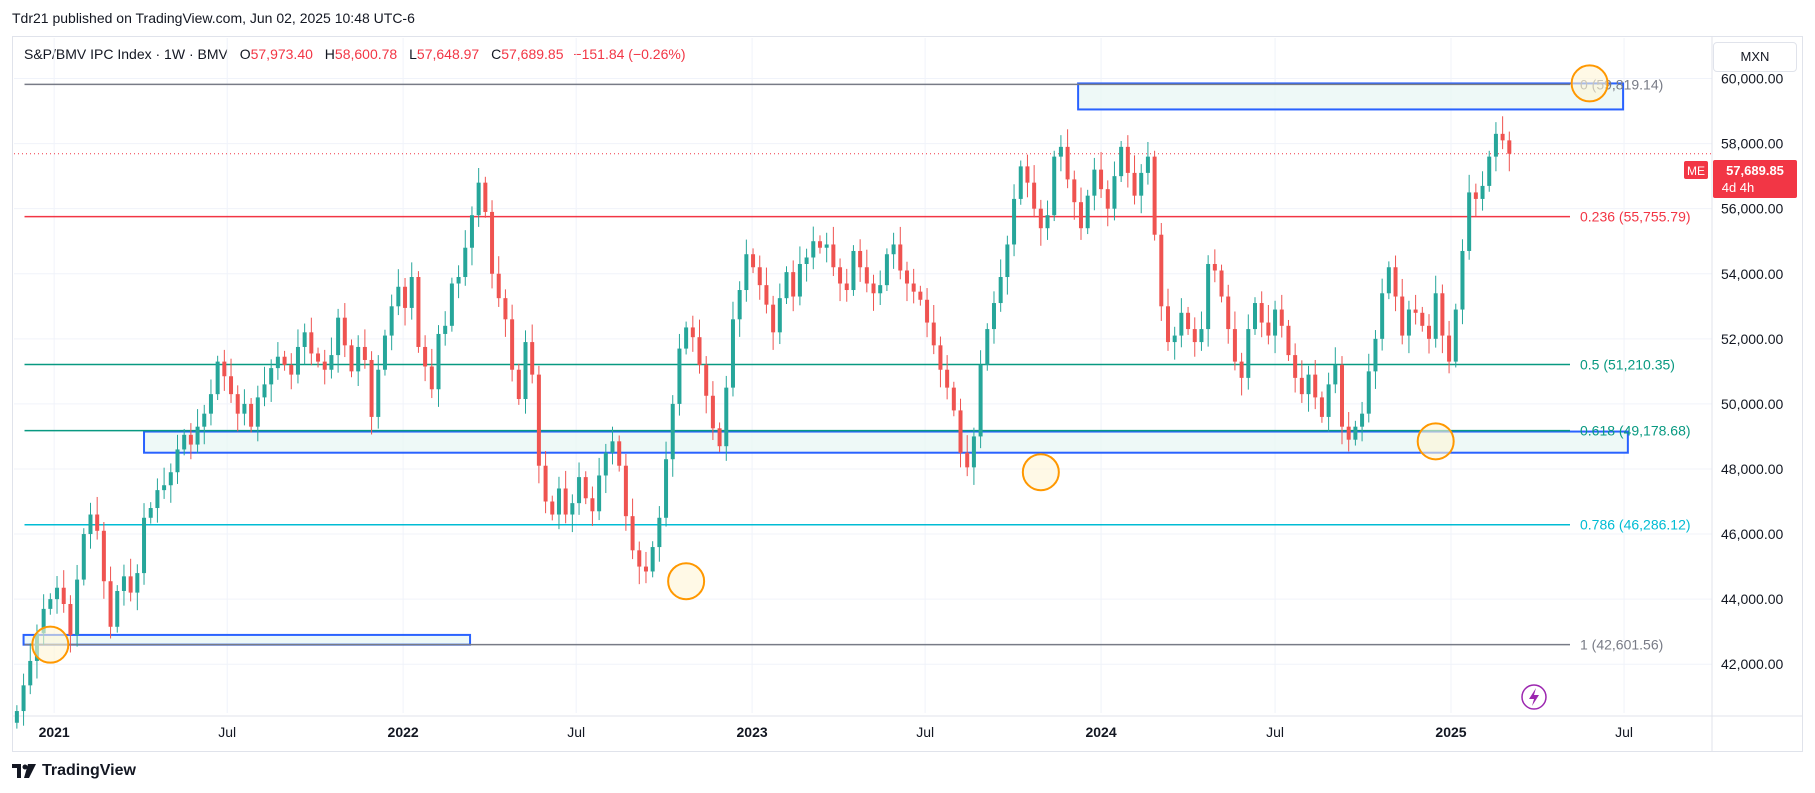 The image size is (1815, 793). I want to click on y-tick-label: 48,000.00, so click(1752, 469).